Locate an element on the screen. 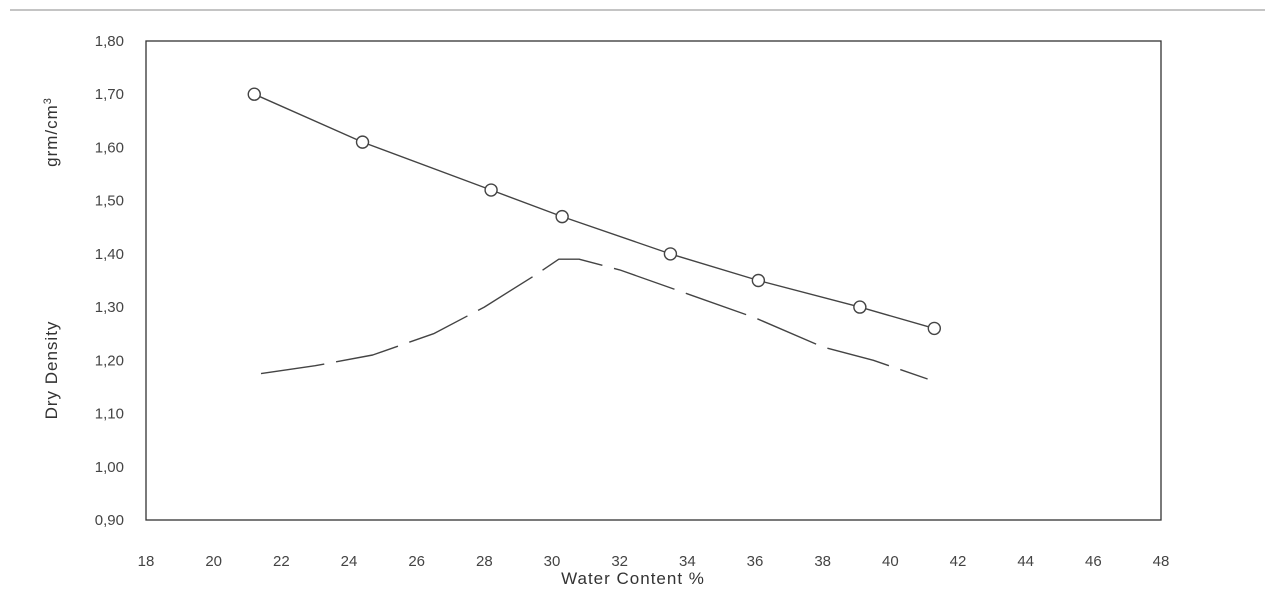  x-tick-label: 44 is located at coordinates (1025, 561).